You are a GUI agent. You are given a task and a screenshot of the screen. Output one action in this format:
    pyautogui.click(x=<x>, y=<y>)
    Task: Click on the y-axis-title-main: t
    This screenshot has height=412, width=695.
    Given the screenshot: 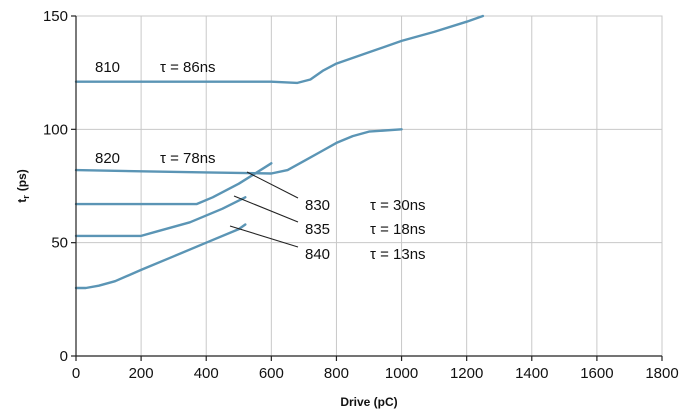 What is the action you would take?
    pyautogui.click(x=22, y=201)
    